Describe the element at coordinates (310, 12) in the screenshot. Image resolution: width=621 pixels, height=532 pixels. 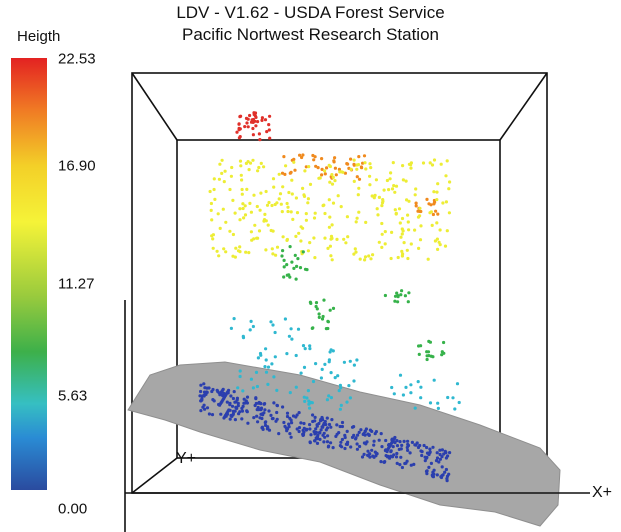
I see `title-line-1: LDV - V1.62 - USDA Forest Service` at that location.